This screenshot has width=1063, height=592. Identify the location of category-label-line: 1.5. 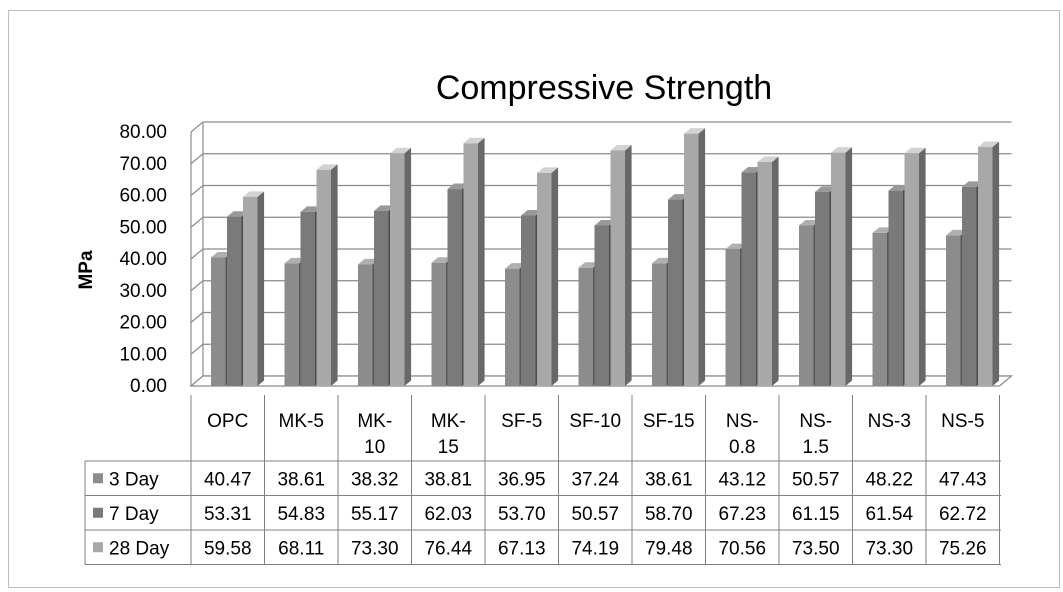
(816, 447).